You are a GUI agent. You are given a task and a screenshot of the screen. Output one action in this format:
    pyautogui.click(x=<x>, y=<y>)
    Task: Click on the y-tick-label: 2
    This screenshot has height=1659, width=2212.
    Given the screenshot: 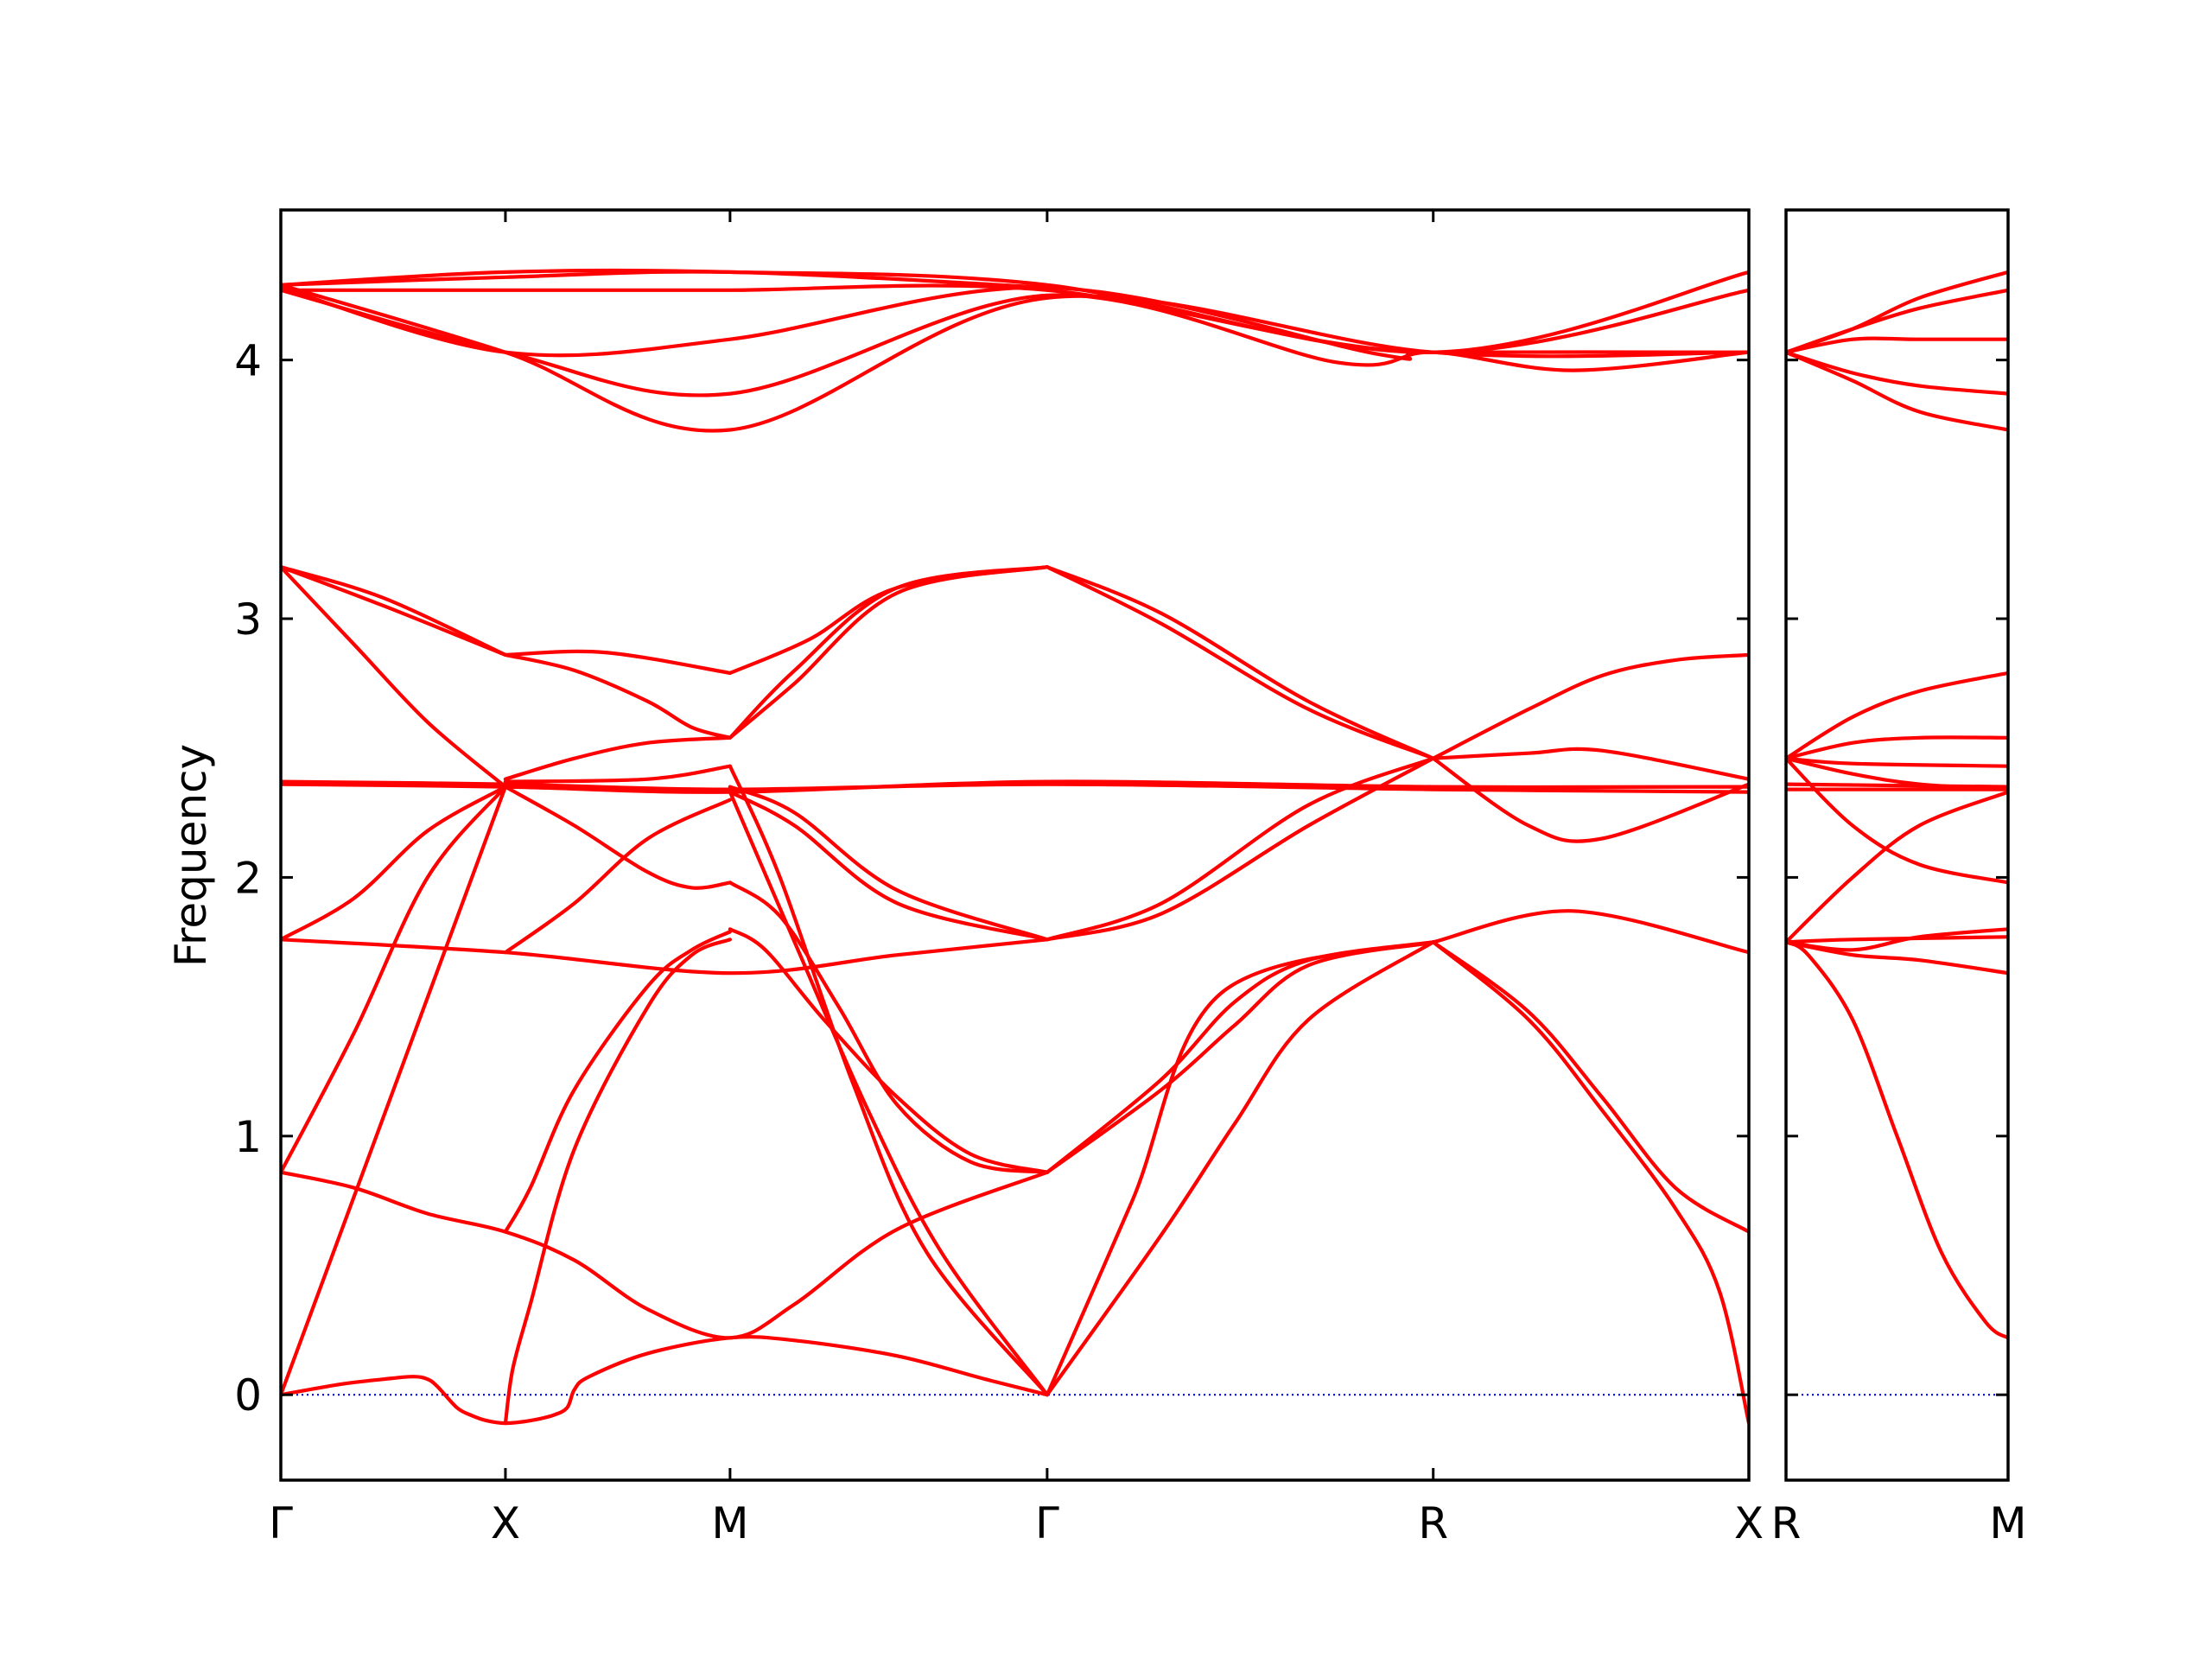 What is the action you would take?
    pyautogui.click(x=248, y=878)
    